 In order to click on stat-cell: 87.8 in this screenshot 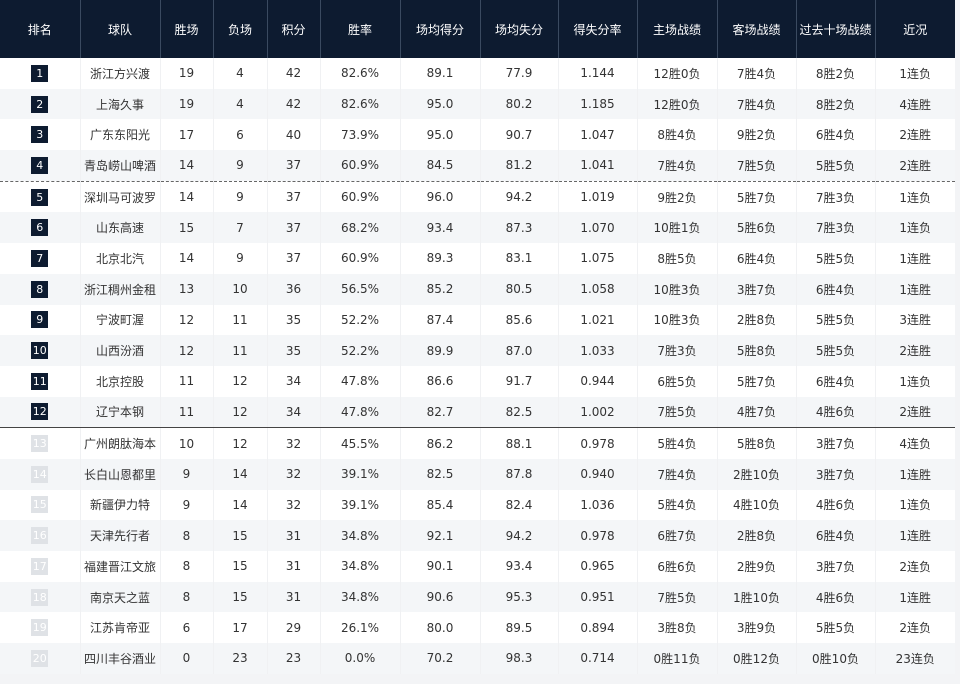, I will do `click(518, 474)`.